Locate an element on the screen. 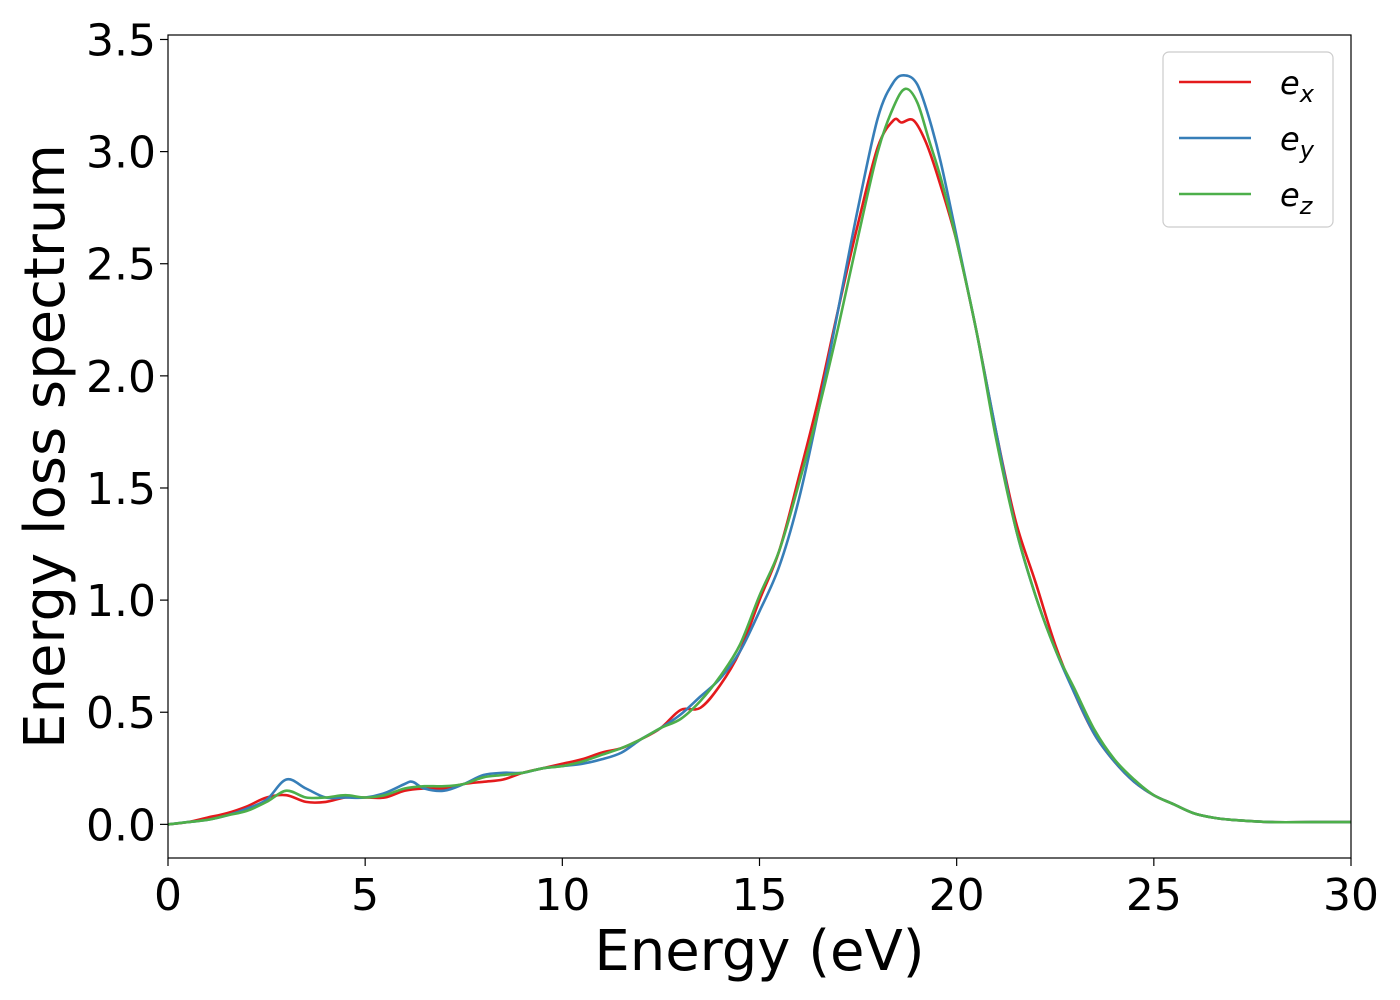 The width and height of the screenshot is (1400, 1000). y-tick-label: 0.0 is located at coordinates (121, 825).